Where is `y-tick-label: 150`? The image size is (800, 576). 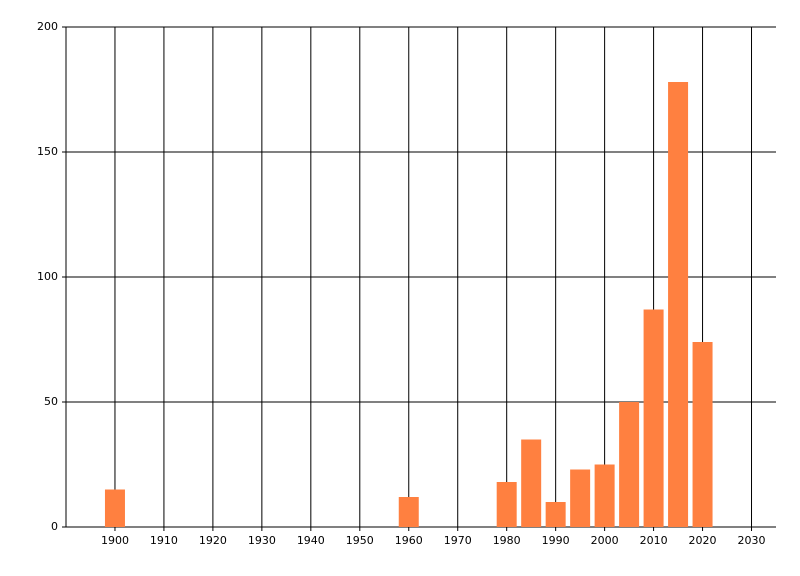
y-tick-label: 150 is located at coordinates (47, 151).